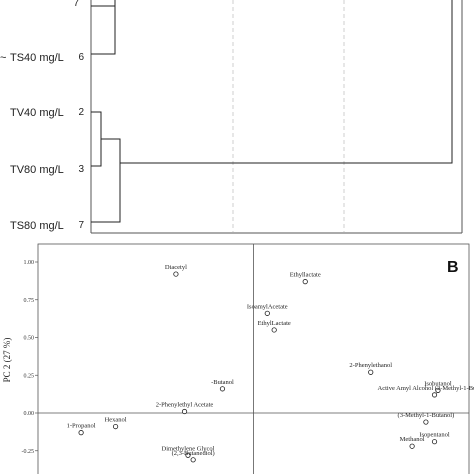 The width and height of the screenshot is (474, 474). What do you see at coordinates (185, 404) in the screenshot?
I see `point-label: 2-Phenylethyl Acetate` at bounding box center [185, 404].